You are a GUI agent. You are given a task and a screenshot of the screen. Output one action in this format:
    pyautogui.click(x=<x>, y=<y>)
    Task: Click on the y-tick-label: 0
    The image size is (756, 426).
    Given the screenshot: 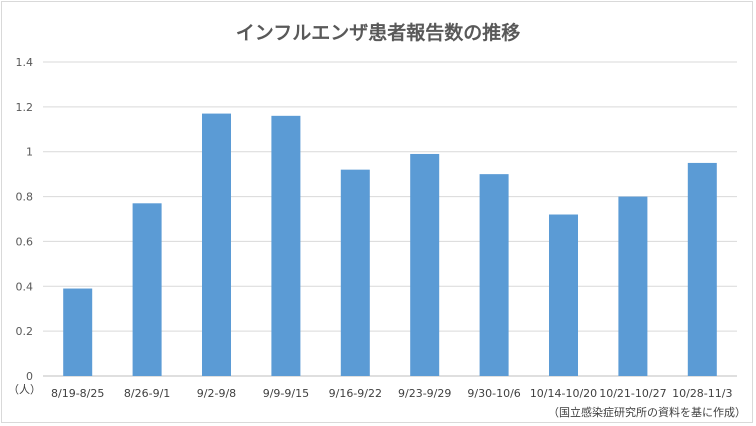 What is the action you would take?
    pyautogui.click(x=29, y=376)
    